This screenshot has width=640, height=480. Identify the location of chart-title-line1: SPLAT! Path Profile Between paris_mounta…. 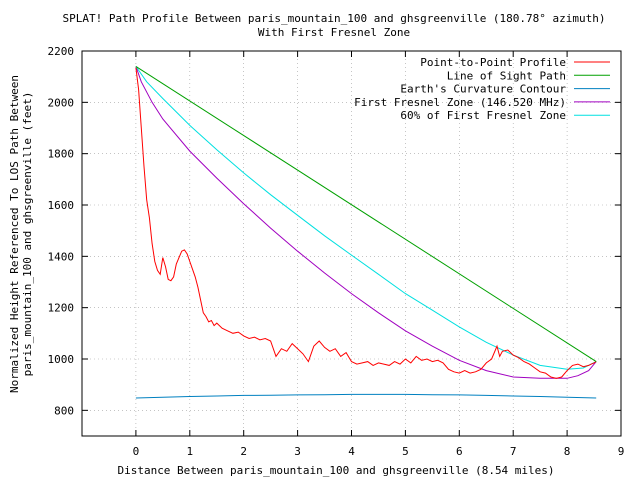
(333, 18).